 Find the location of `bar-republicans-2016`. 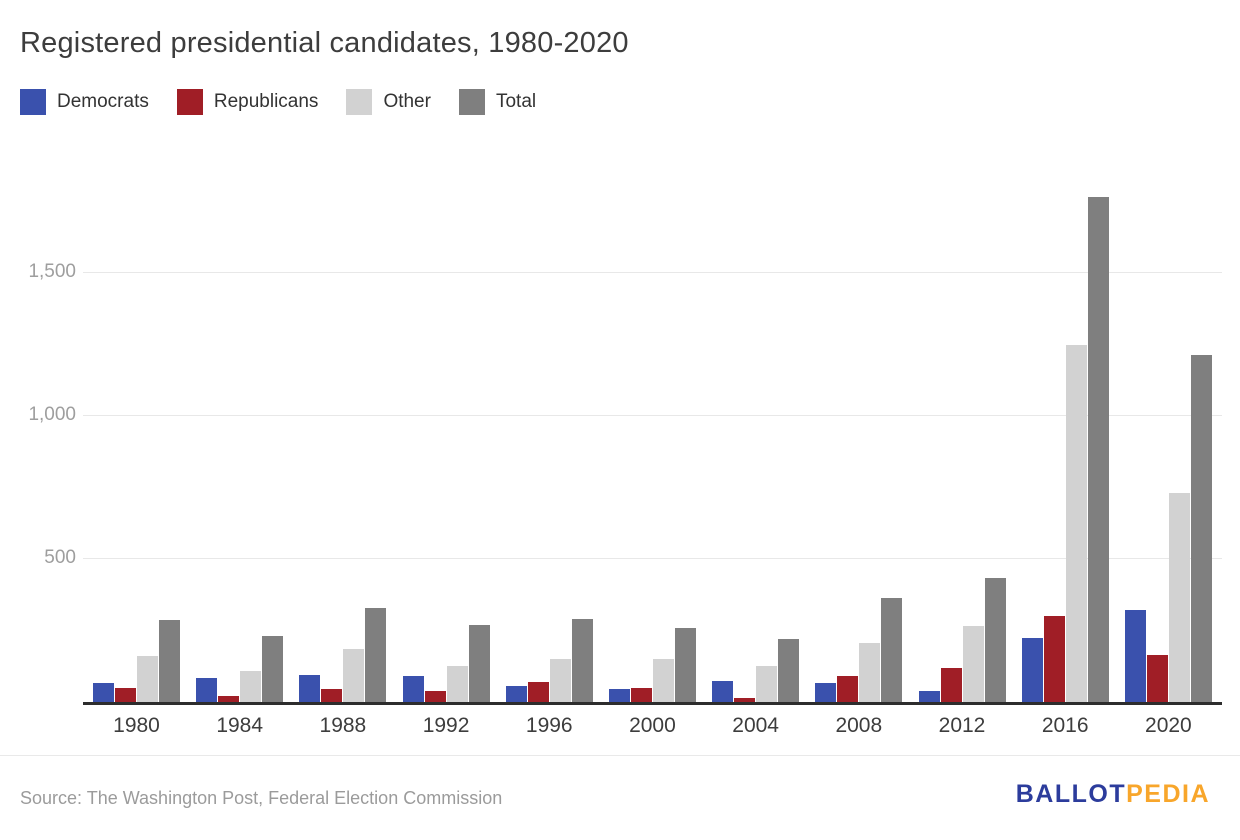

bar-republicans-2016 is located at coordinates (1054, 659).